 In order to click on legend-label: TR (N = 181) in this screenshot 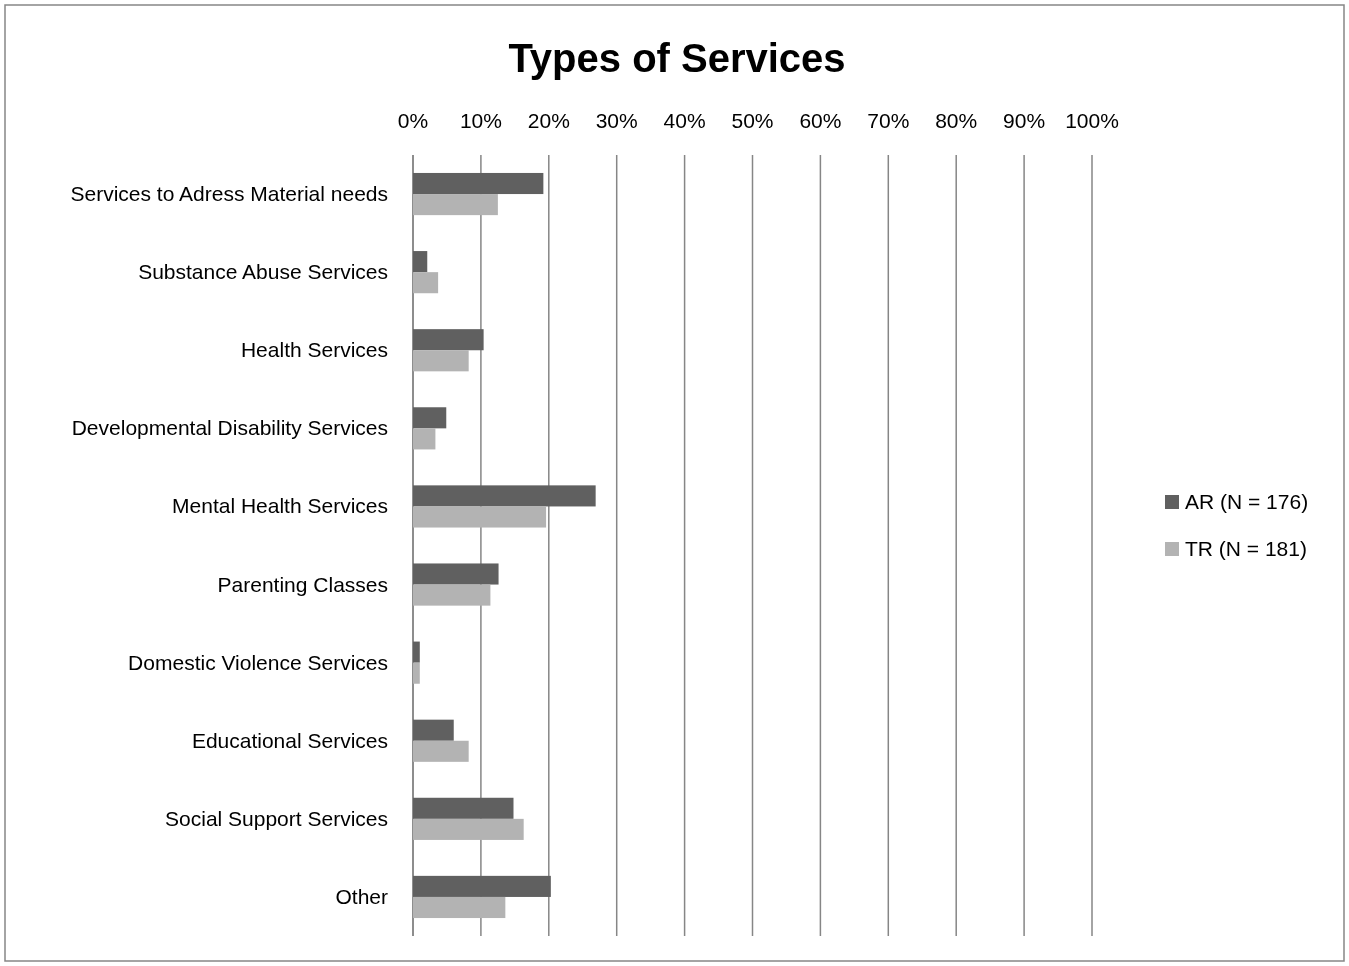, I will do `click(1246, 548)`.